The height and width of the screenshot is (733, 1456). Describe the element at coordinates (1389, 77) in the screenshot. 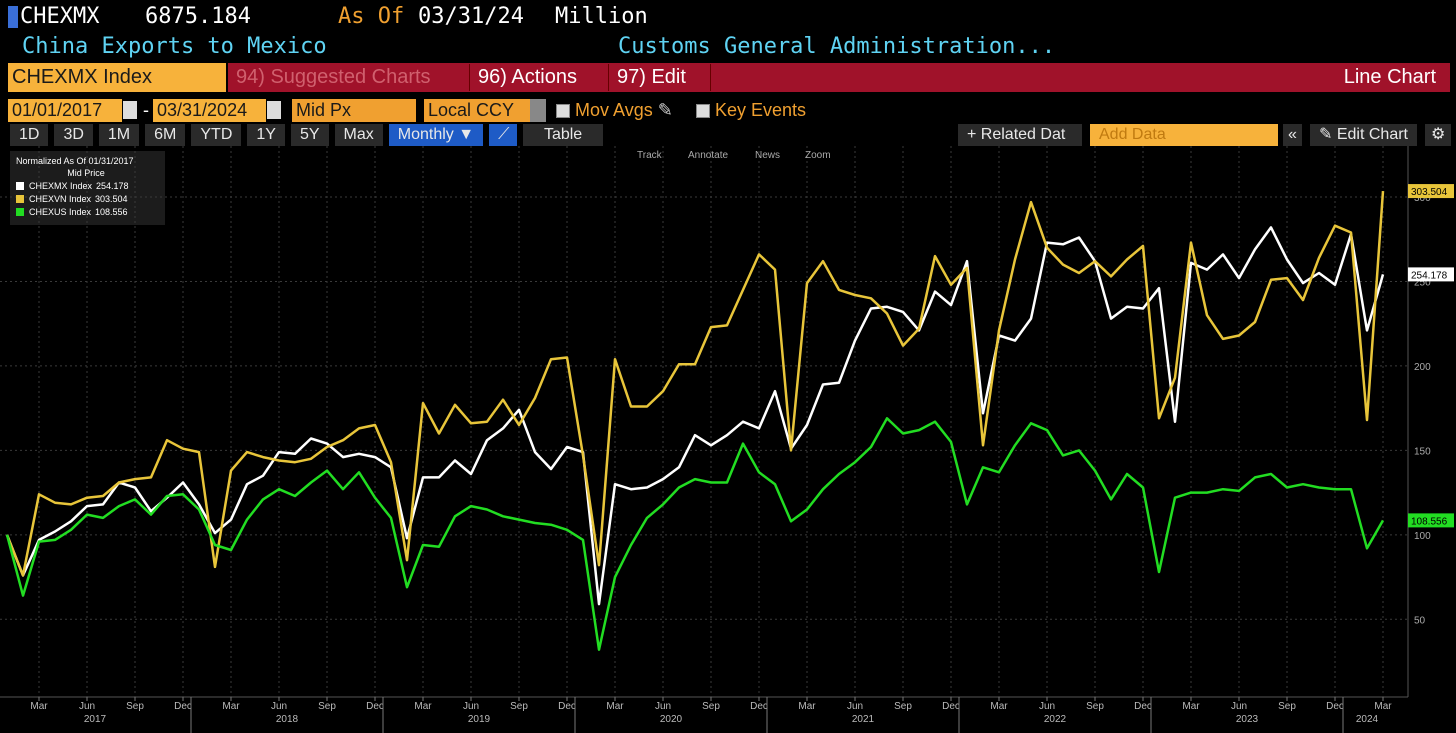

I see `chart-view: Line Chart` at that location.